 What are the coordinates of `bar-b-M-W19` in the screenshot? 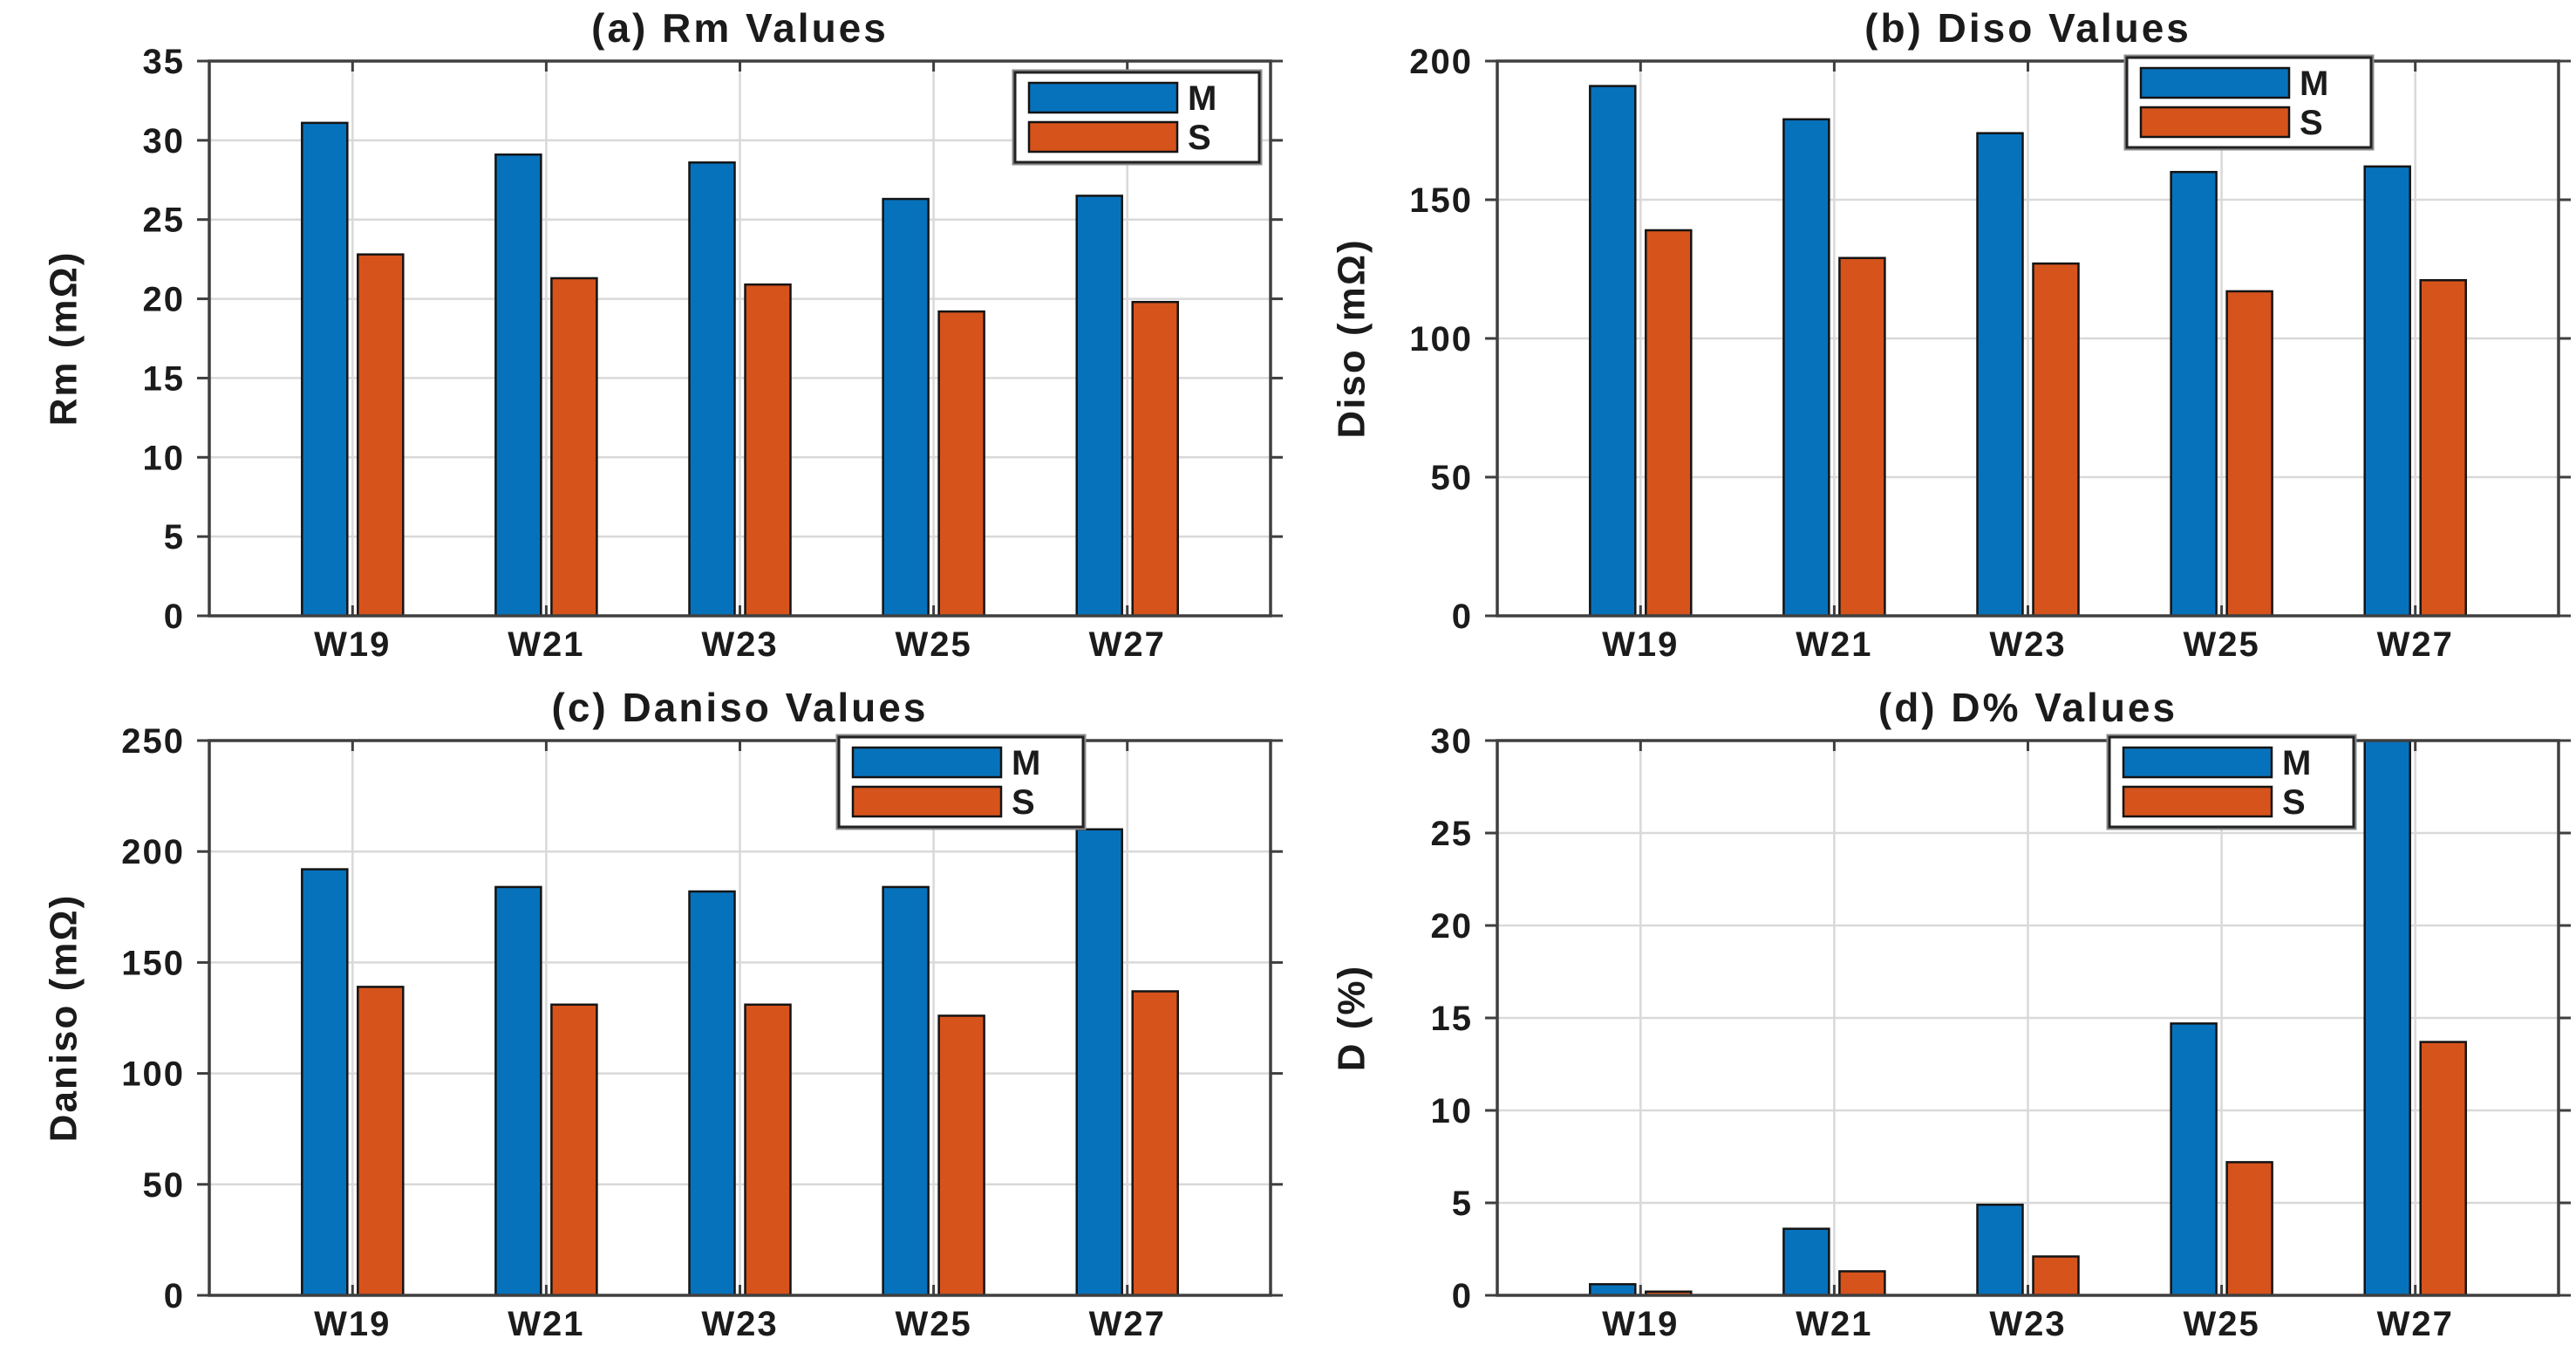 It's located at (1613, 352).